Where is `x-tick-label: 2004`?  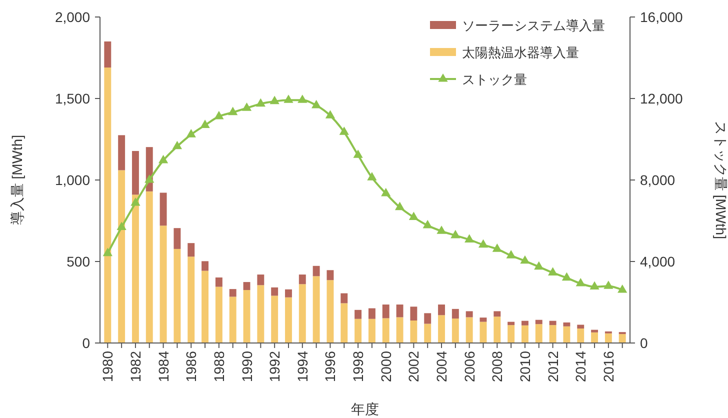 x-tick-label: 2004 is located at coordinates (442, 366).